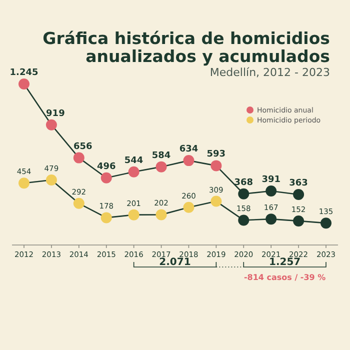 The width and height of the screenshot is (350, 350). I want to click on data-label: 634, so click(188, 149).